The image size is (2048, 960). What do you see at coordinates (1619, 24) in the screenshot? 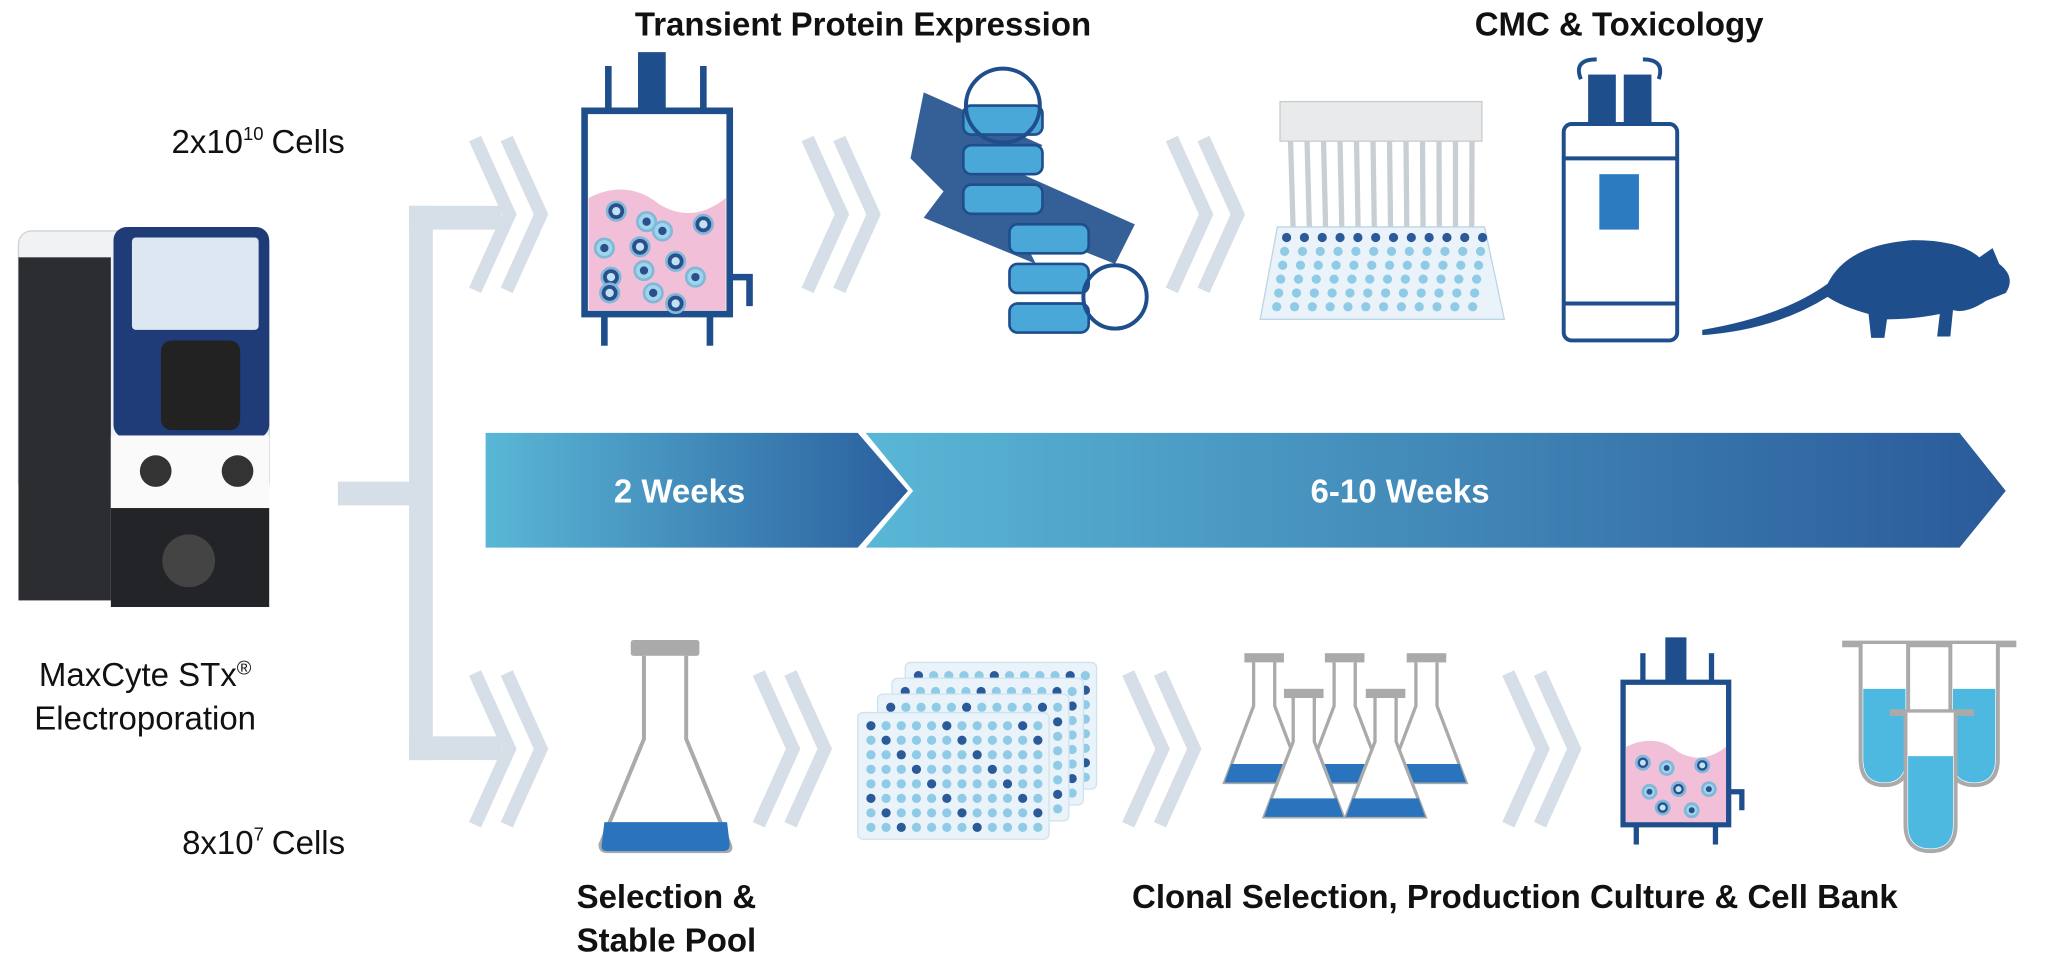
I see `title: CMC & Toxicology` at bounding box center [1619, 24].